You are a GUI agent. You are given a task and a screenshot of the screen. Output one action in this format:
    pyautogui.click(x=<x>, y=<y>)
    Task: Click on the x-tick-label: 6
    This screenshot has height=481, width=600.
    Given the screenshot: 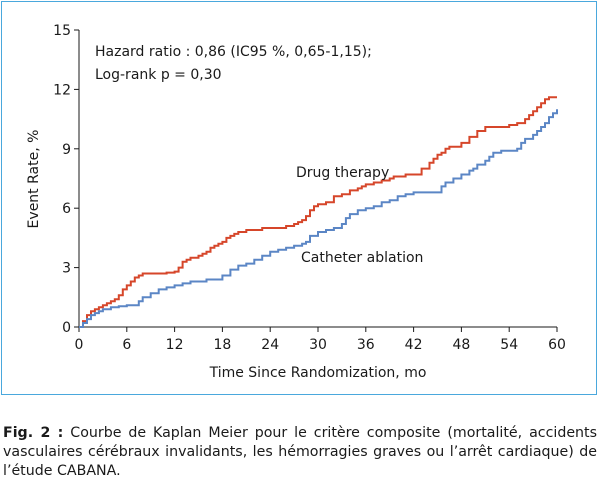 What is the action you would take?
    pyautogui.click(x=126, y=345)
    